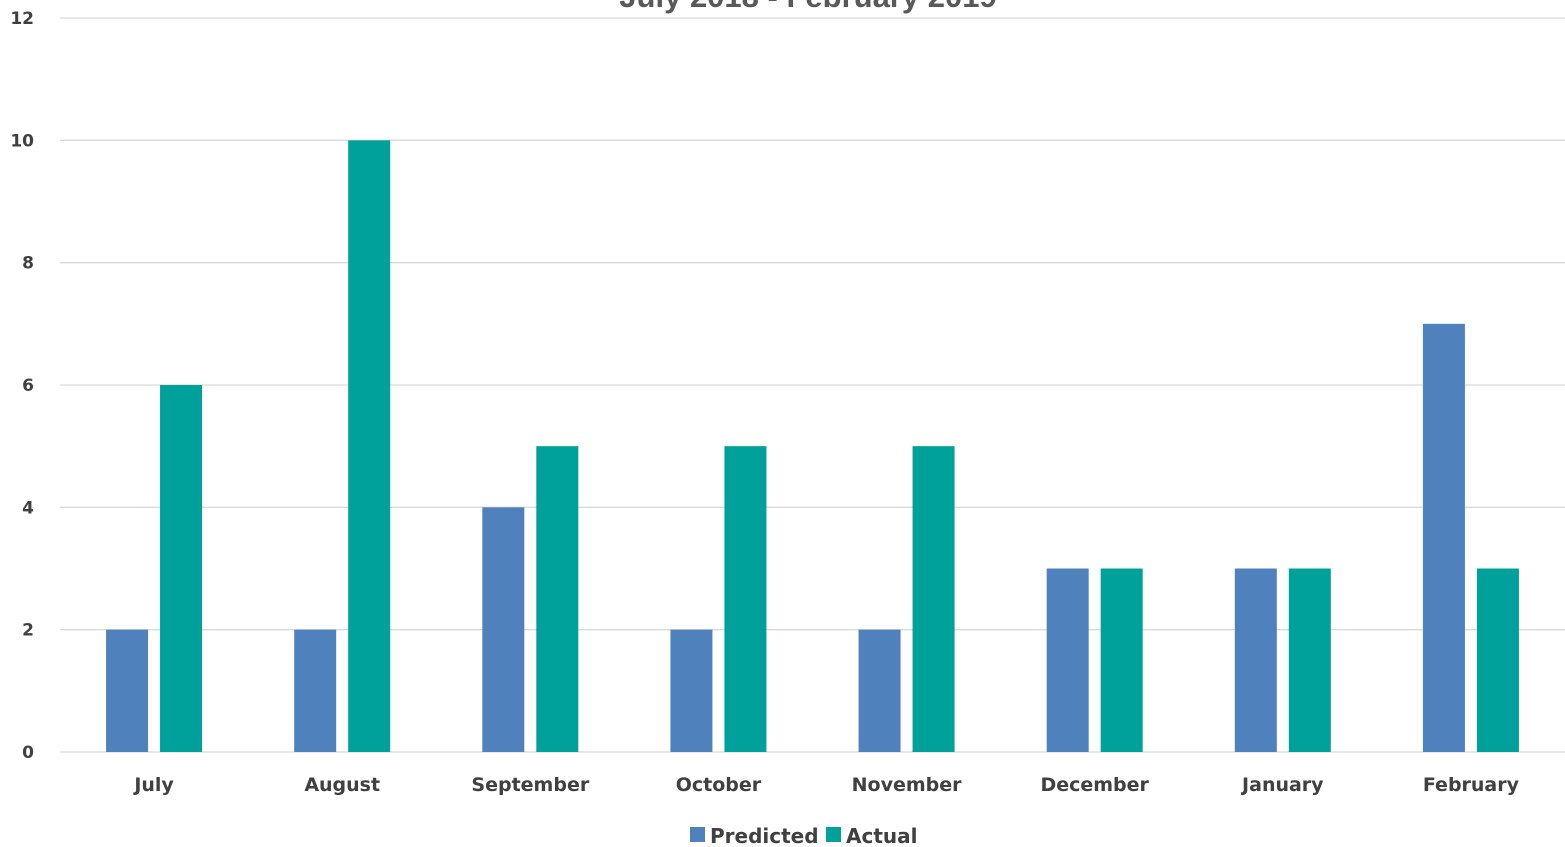 The height and width of the screenshot is (847, 1565). Describe the element at coordinates (1282, 785) in the screenshot. I see `x-tick-label: January` at that location.